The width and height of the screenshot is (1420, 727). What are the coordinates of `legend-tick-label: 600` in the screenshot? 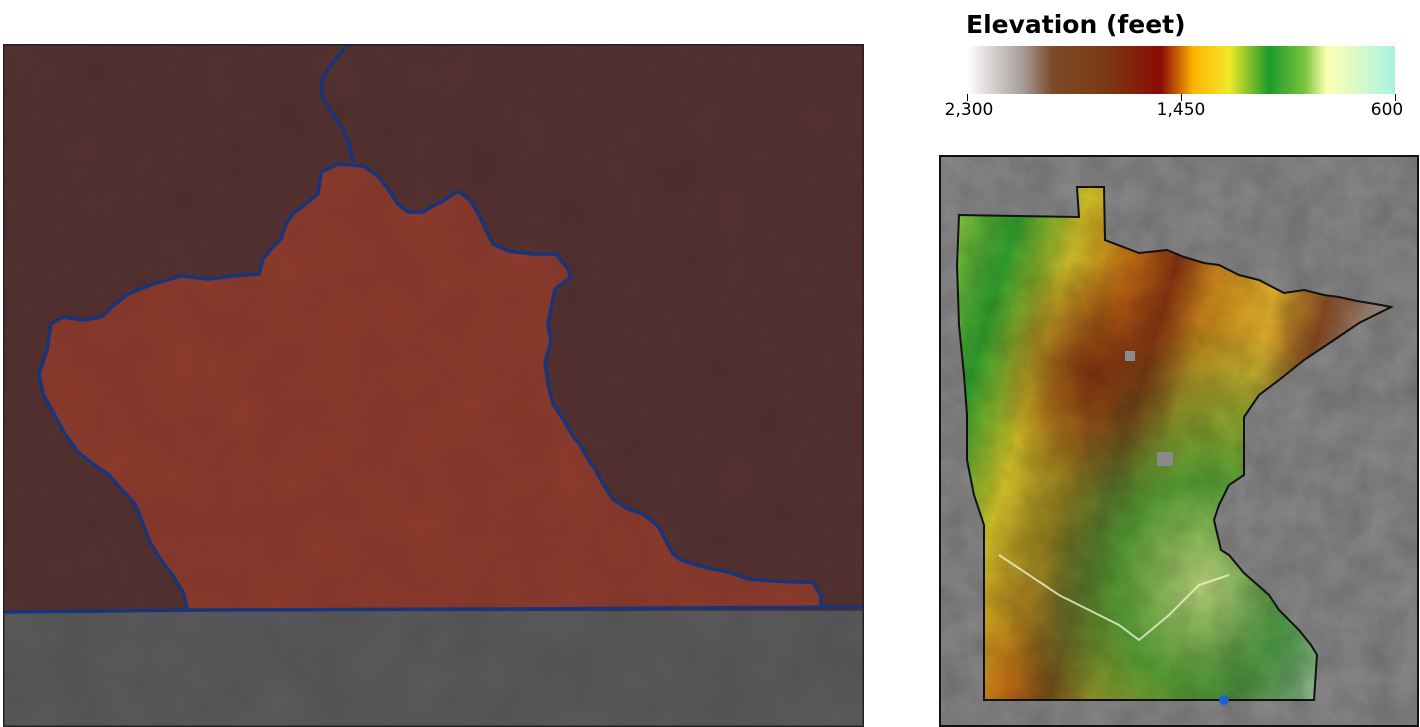 It's located at (1387, 110).